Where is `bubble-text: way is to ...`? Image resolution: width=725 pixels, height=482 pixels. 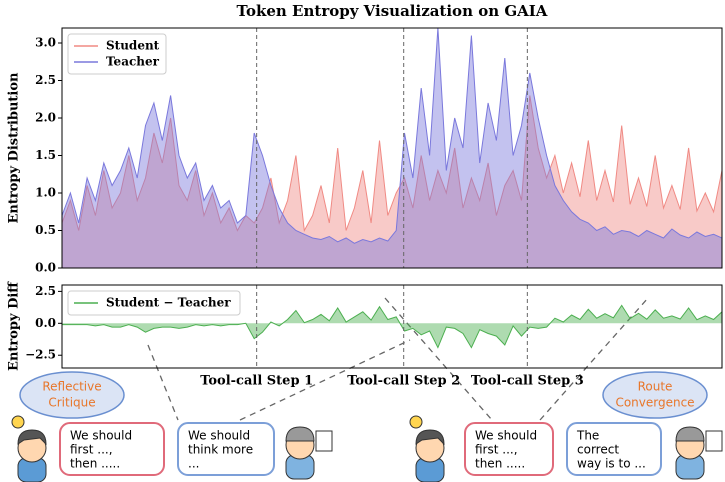 bubble-text: way is to ... is located at coordinates (611, 464).